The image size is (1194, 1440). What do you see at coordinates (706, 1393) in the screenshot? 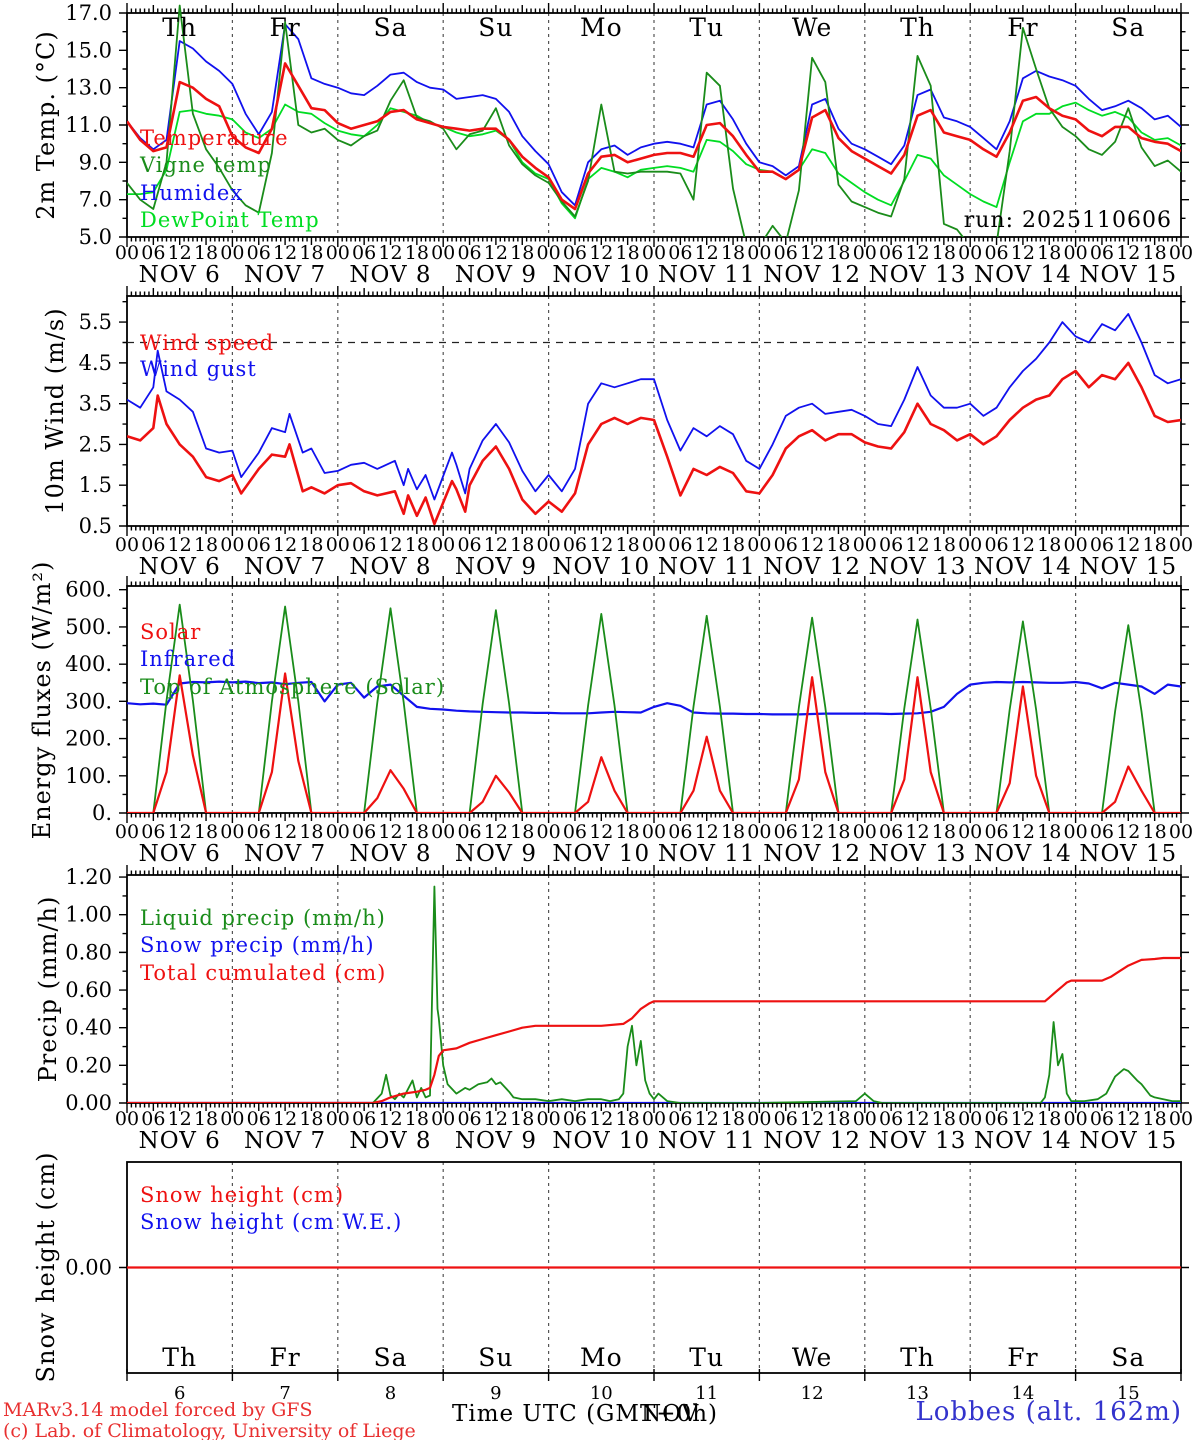
I see `date-number: 11` at bounding box center [706, 1393].